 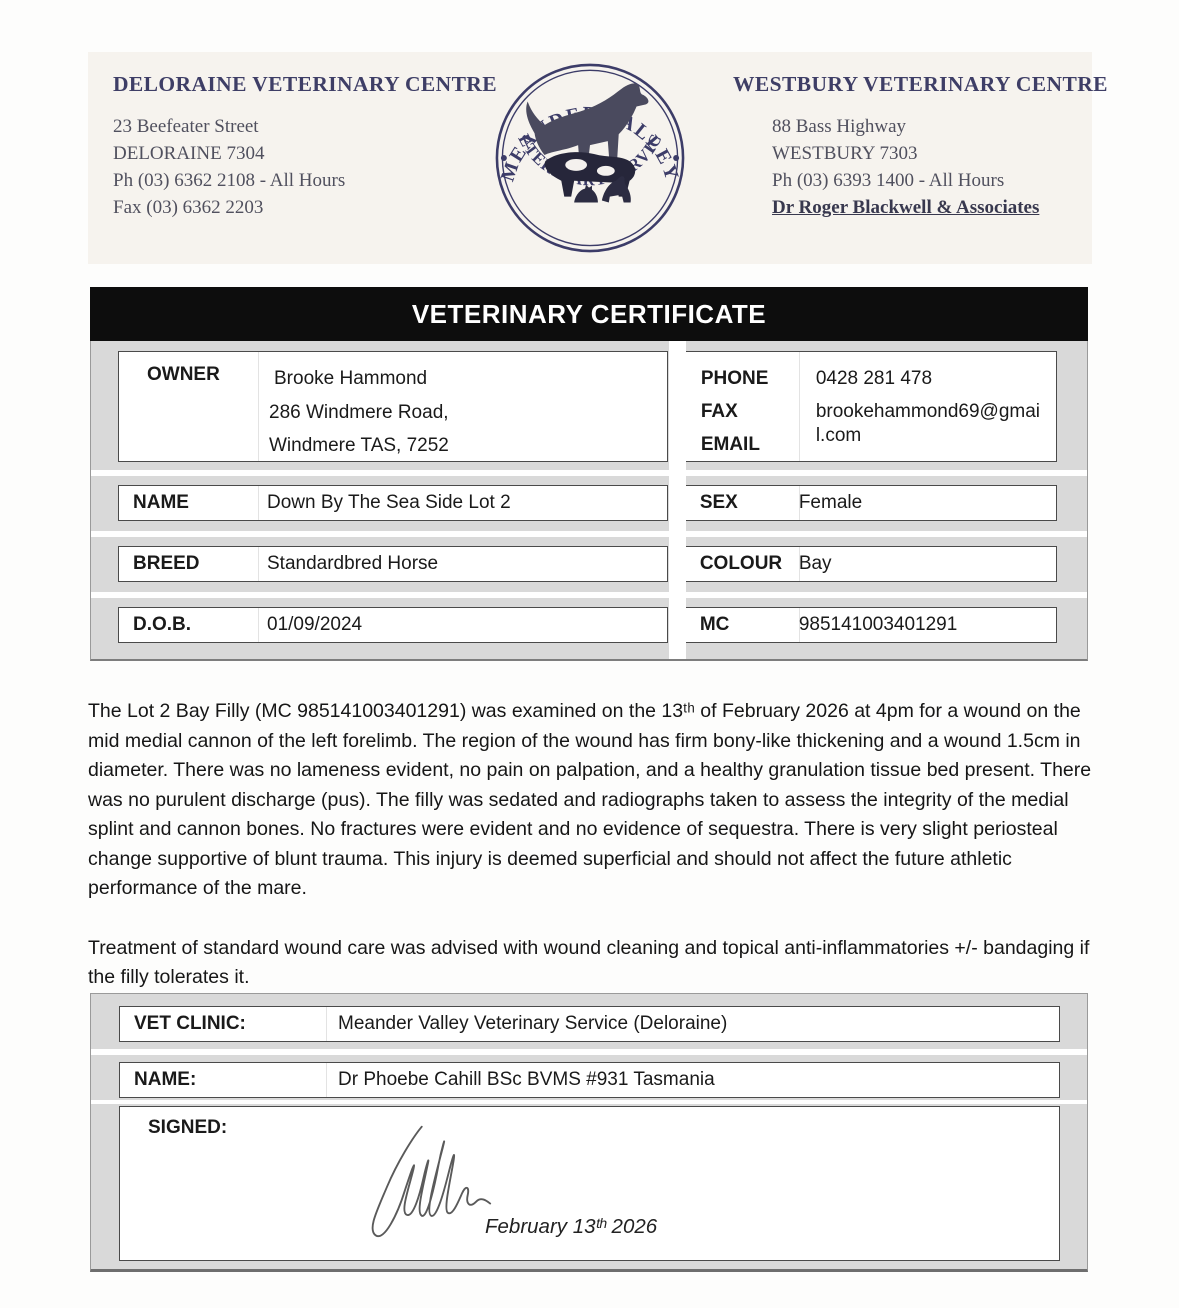 I want to click on mc-label: MC, so click(x=714, y=624).